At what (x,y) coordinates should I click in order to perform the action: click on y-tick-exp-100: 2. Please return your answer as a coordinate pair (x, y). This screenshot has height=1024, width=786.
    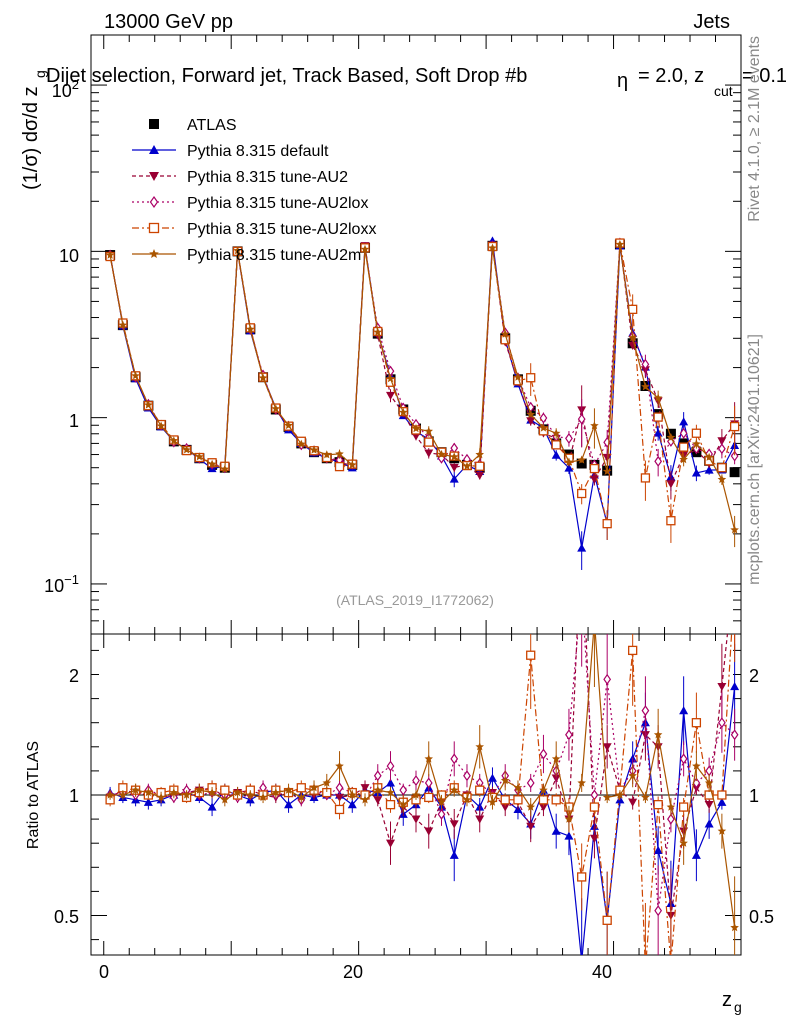
    Looking at the image, I should click on (75, 84).